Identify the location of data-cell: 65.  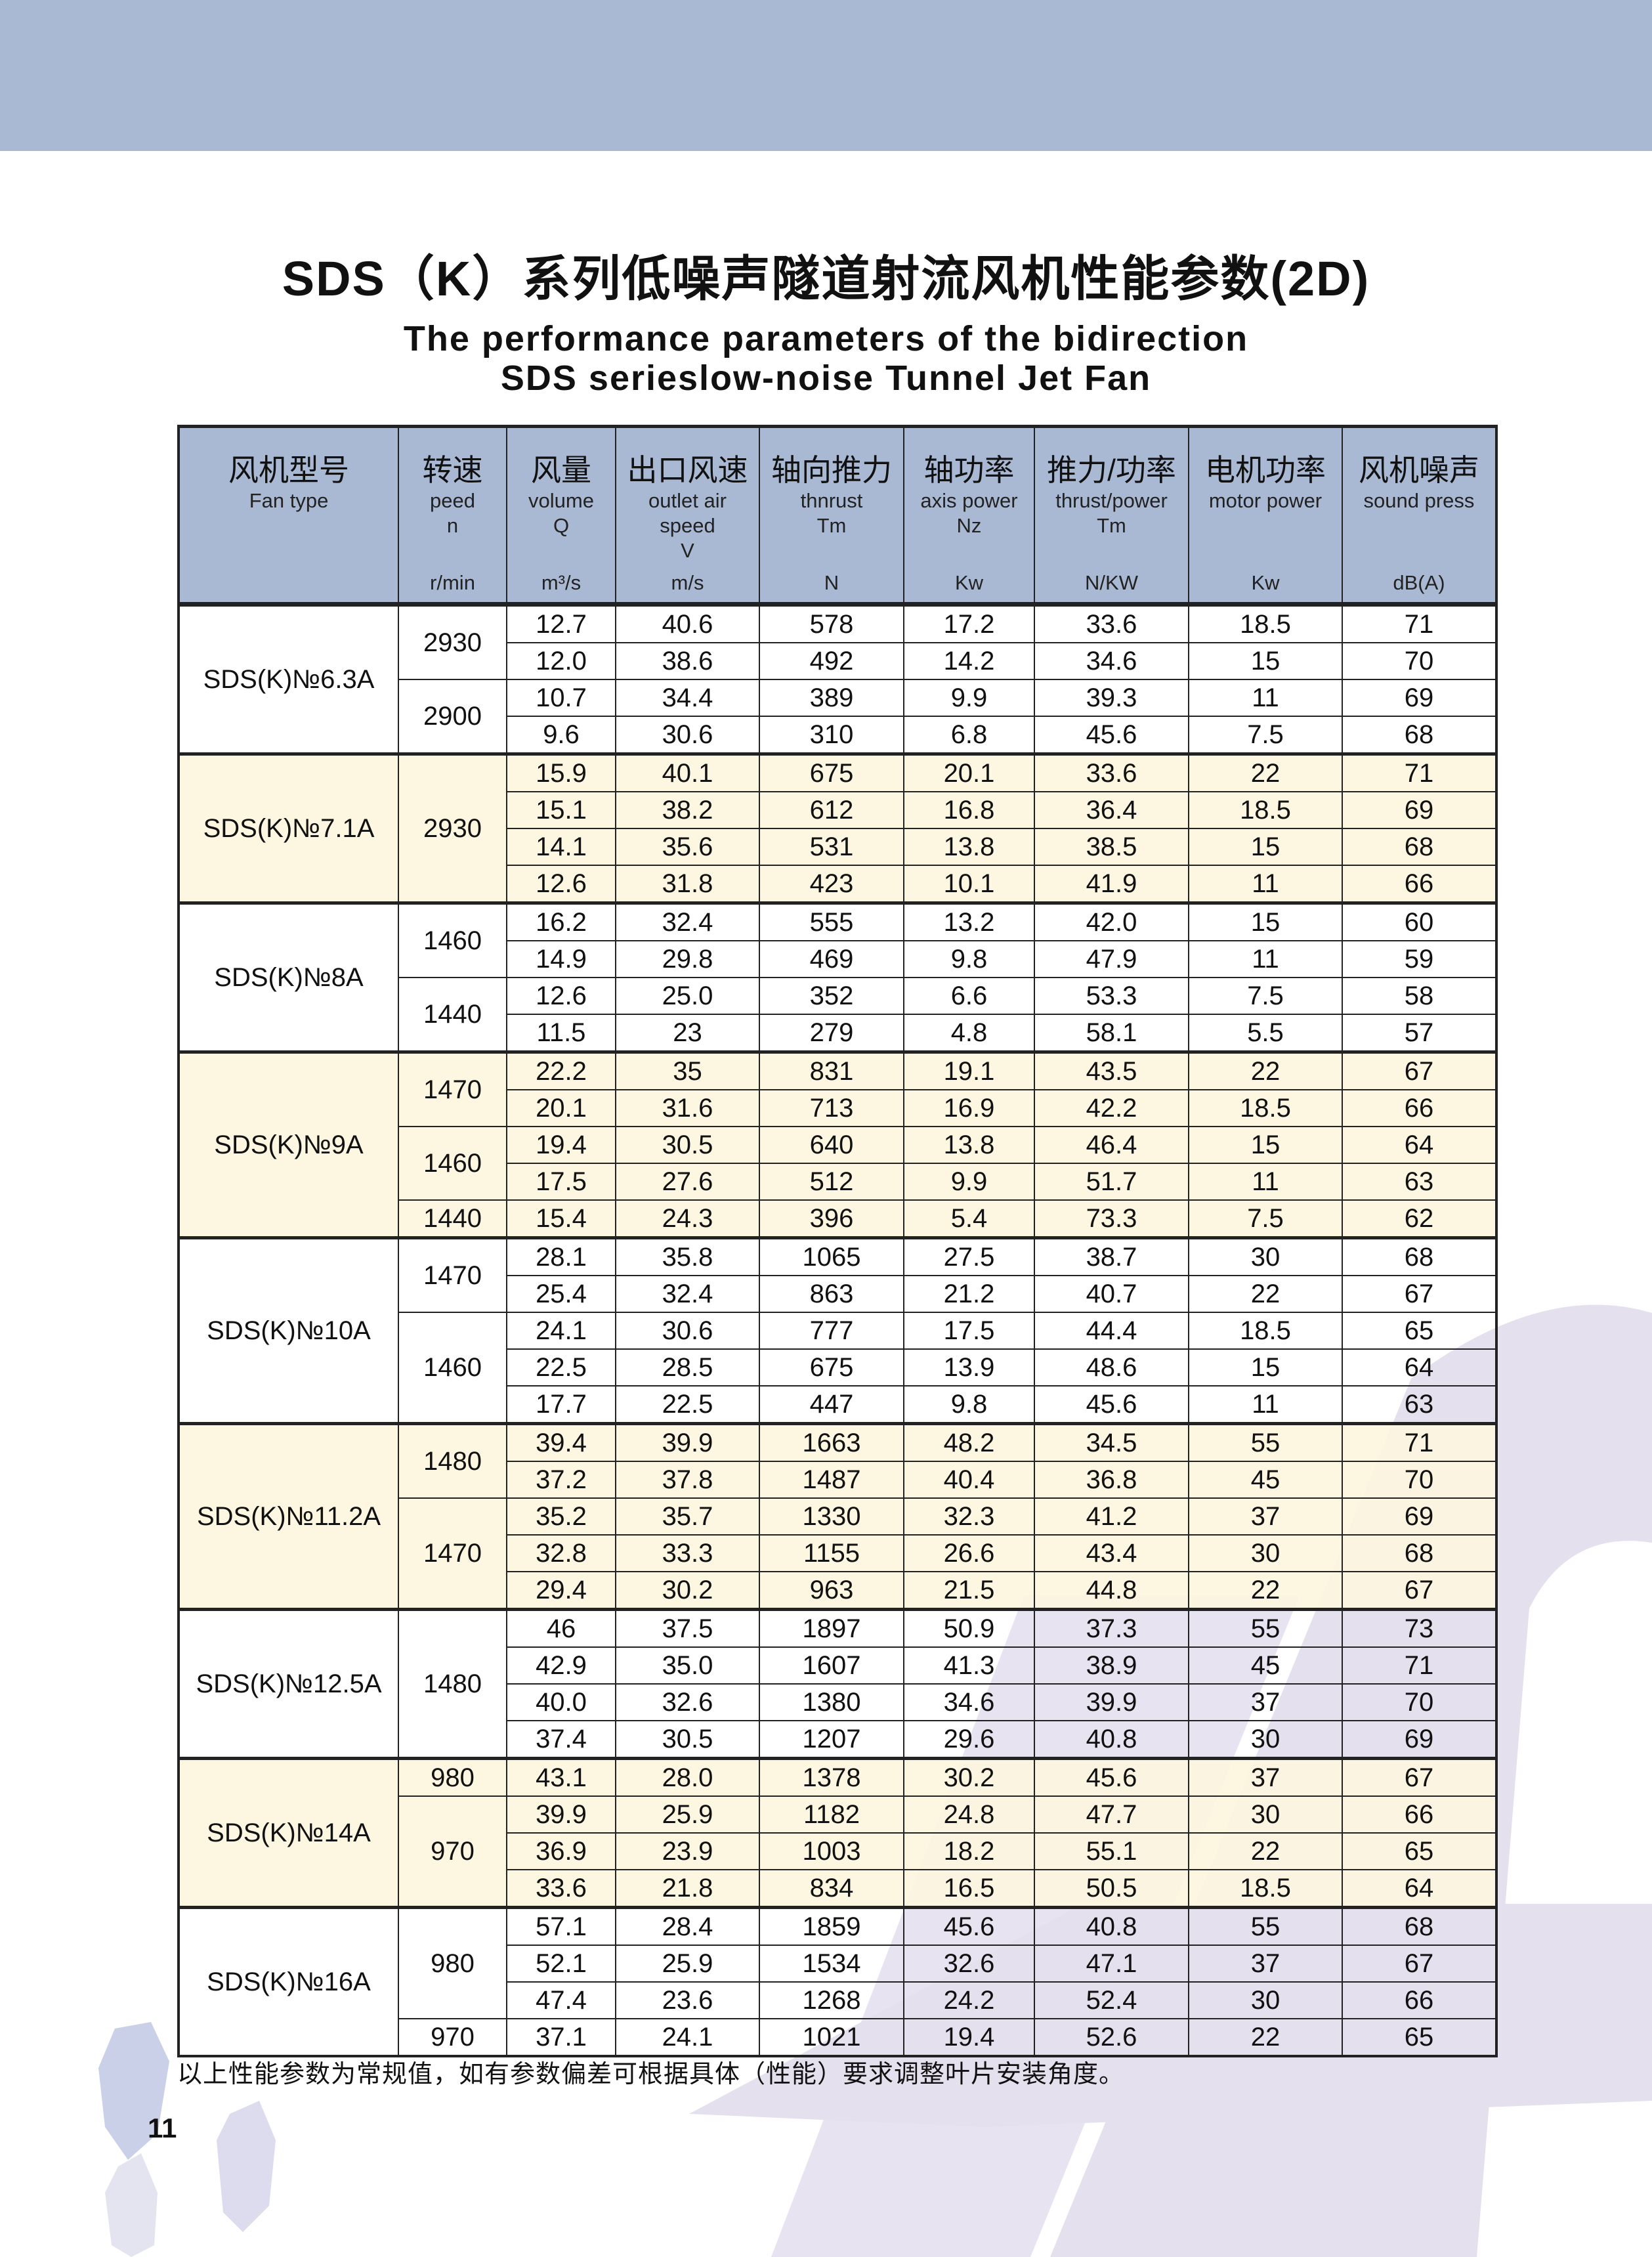
(1419, 2037).